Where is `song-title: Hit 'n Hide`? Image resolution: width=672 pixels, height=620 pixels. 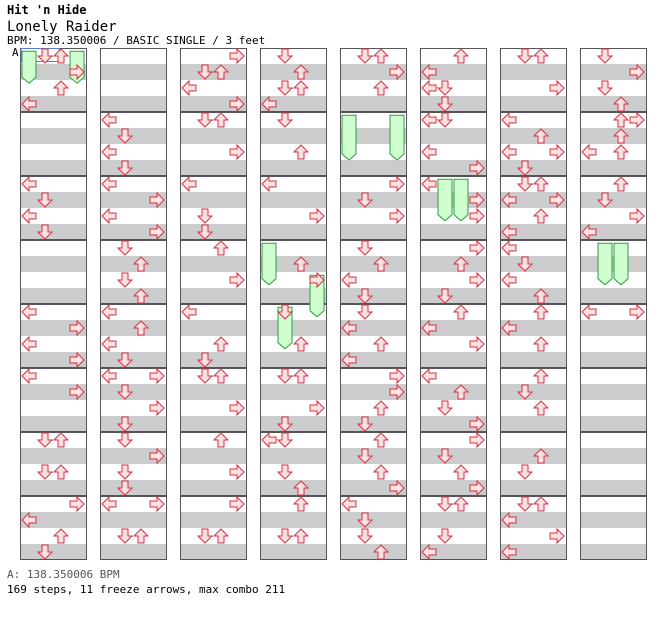 song-title: Hit 'n Hide is located at coordinates (47, 10).